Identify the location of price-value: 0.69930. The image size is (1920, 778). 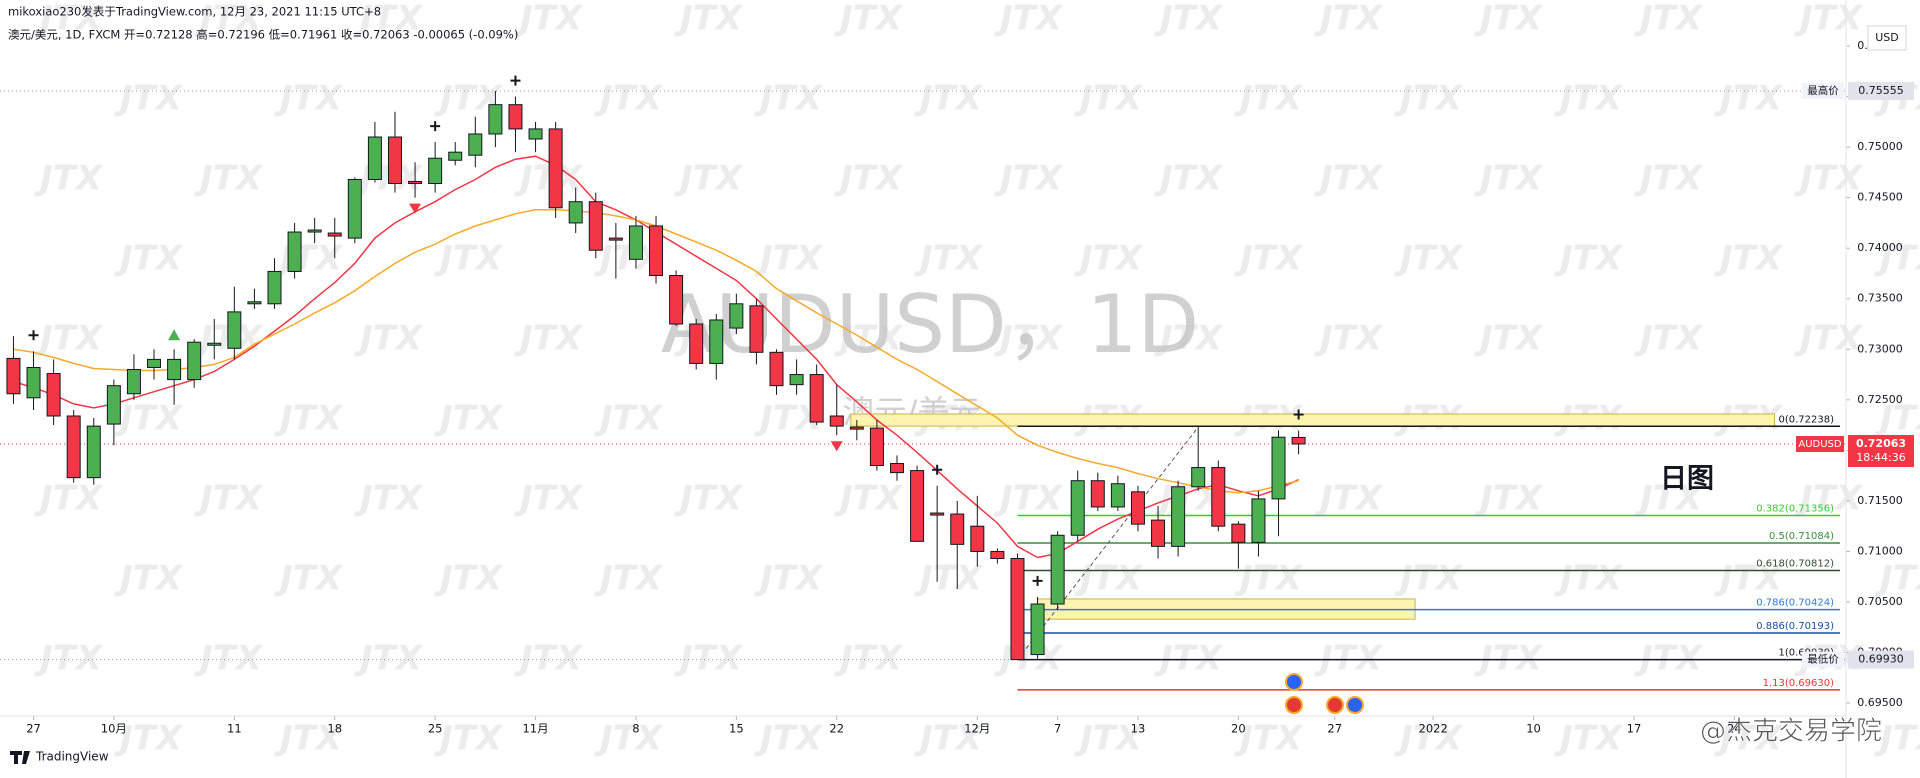
(1881, 659).